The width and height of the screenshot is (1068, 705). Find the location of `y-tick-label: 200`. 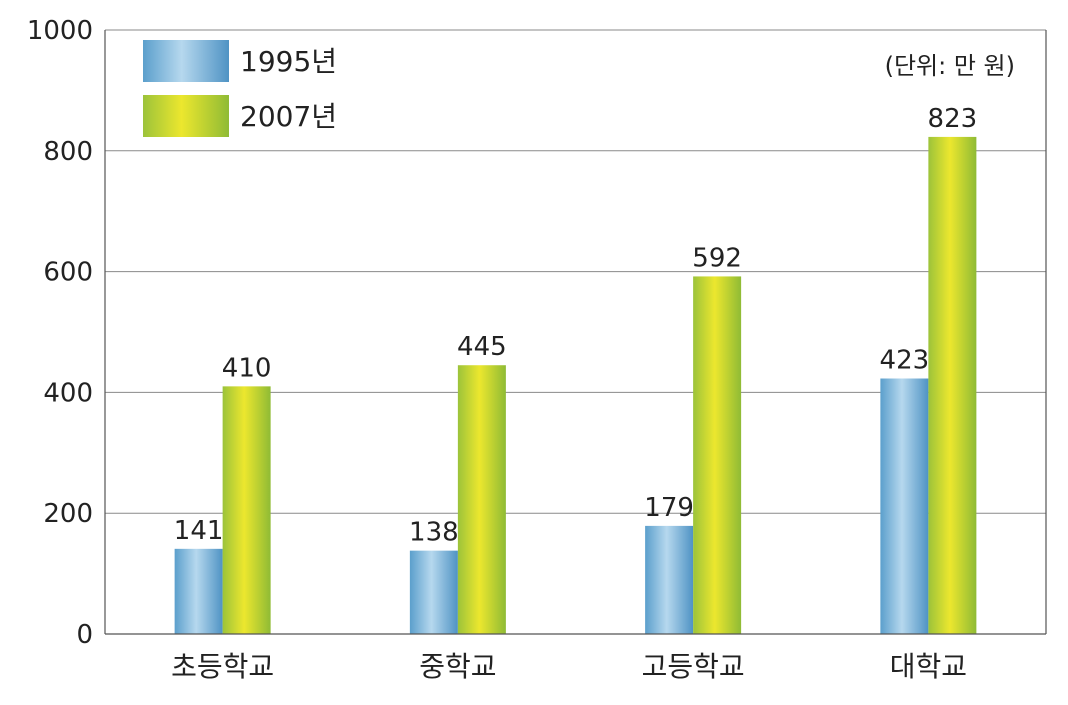

y-tick-label: 200 is located at coordinates (68, 514).